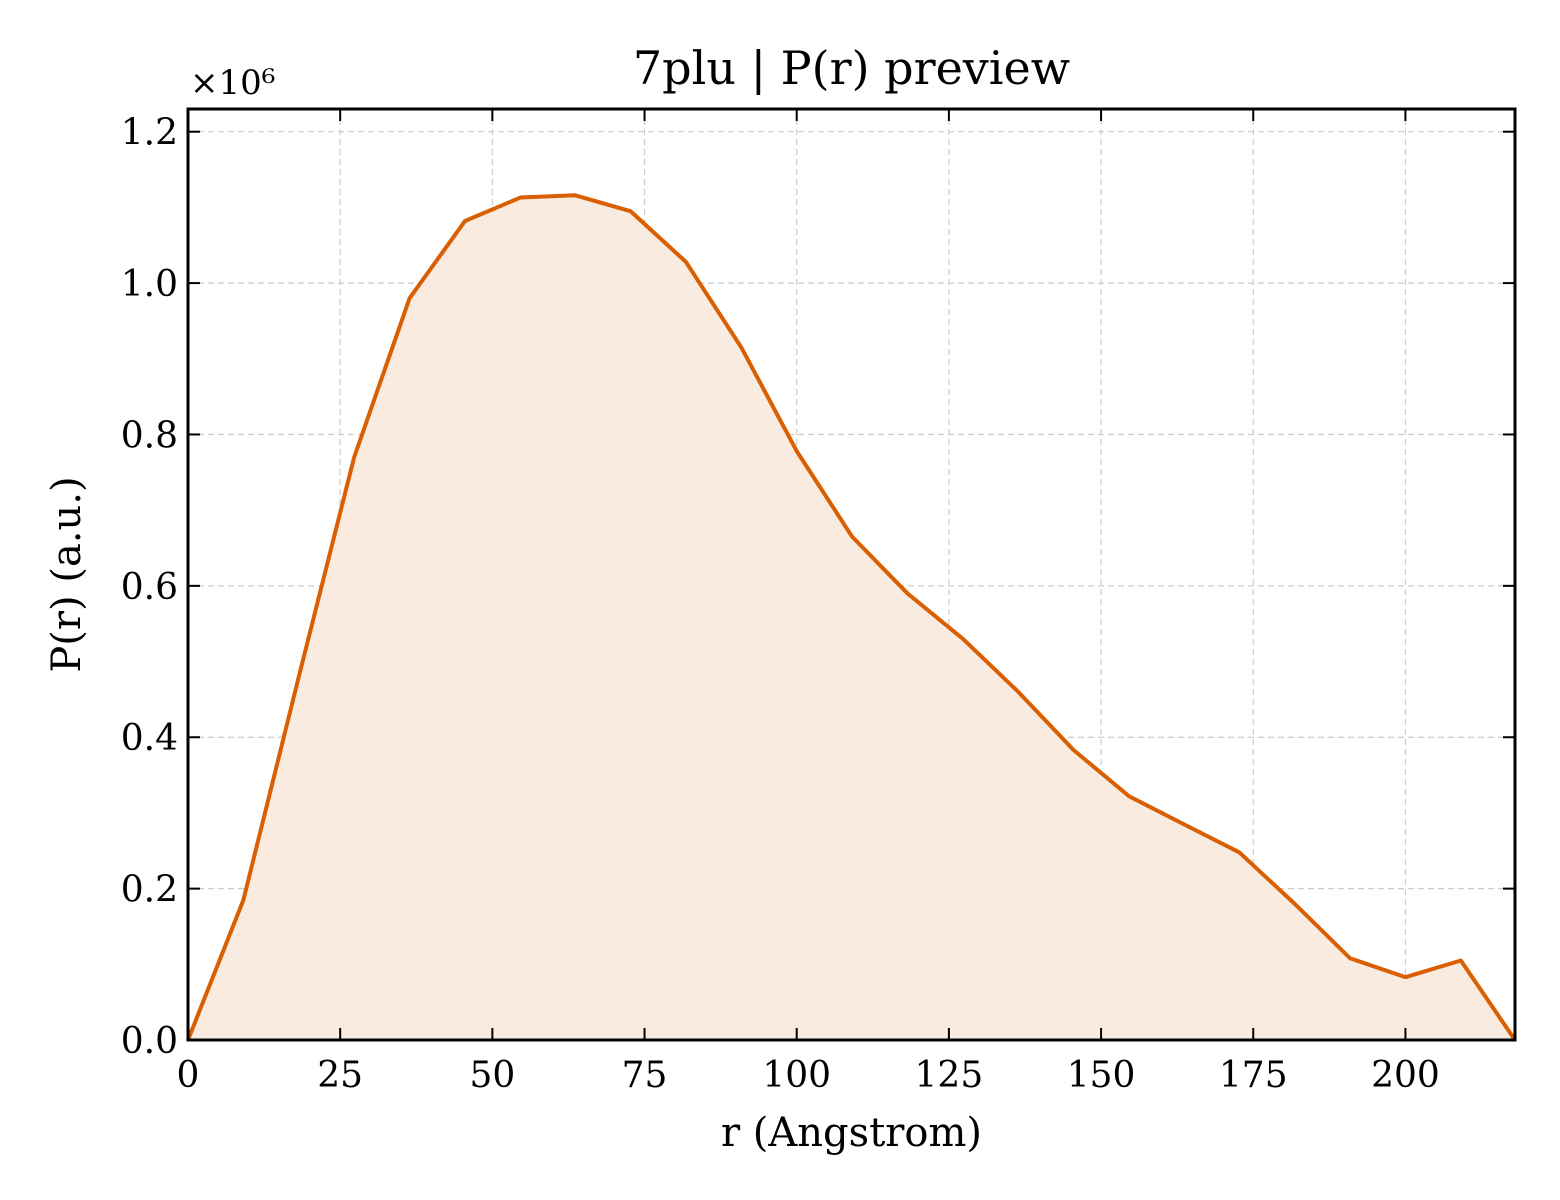 The width and height of the screenshot is (1560, 1200). Describe the element at coordinates (232, 83) in the screenshot. I see `y-multiplier-label: ×10⁶` at that location.